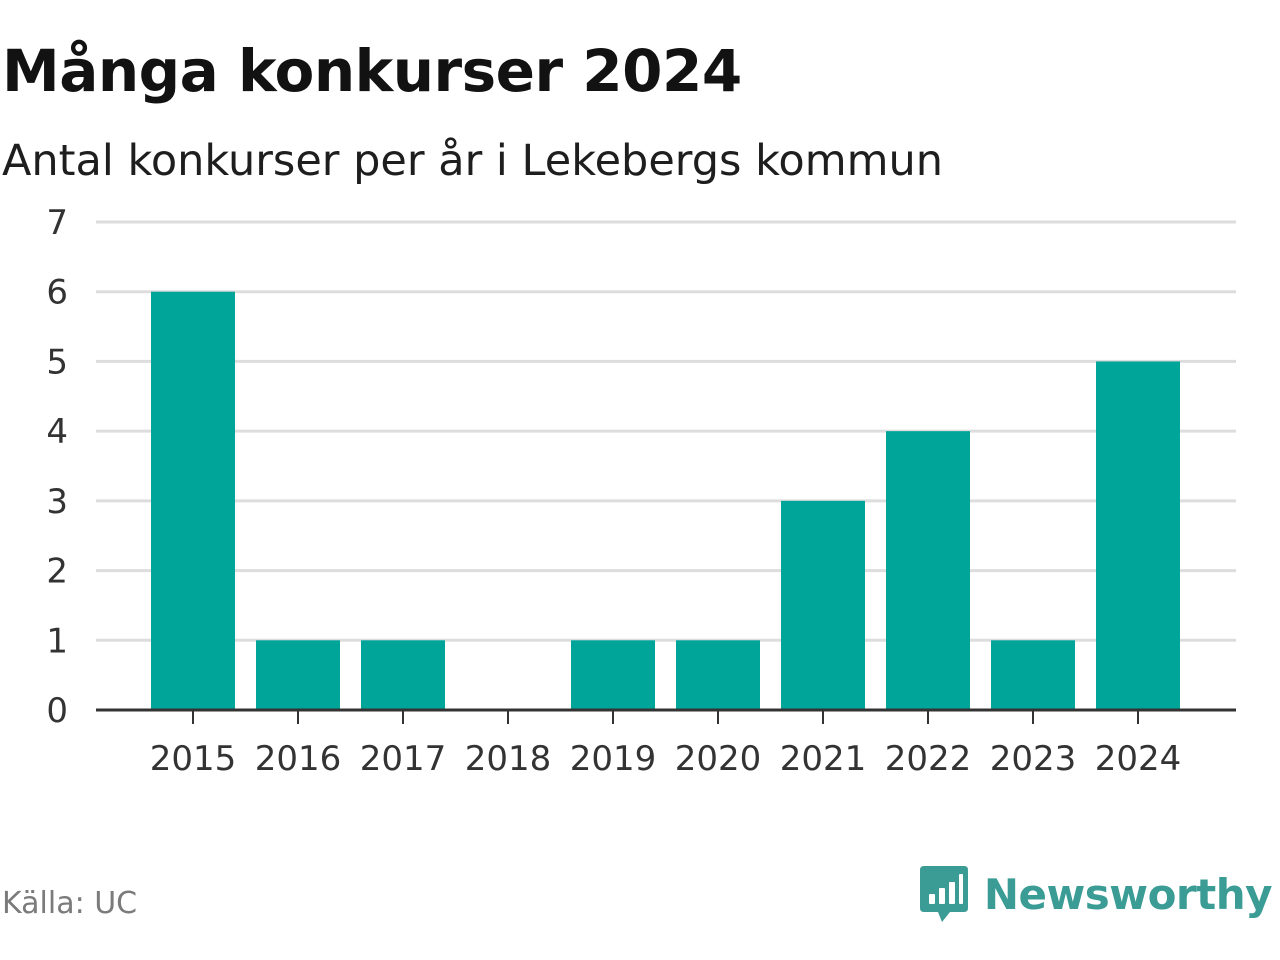 This screenshot has height=960, width=1280. Describe the element at coordinates (508, 759) in the screenshot. I see `x-tick-label: 2018` at that location.